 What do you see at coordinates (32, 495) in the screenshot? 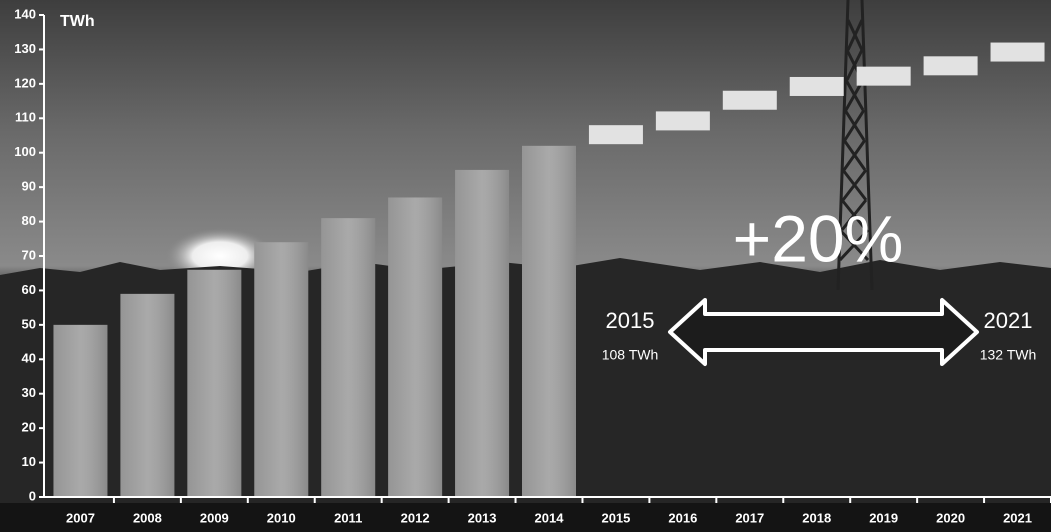
I see `y-tick-label: 0` at bounding box center [32, 495].